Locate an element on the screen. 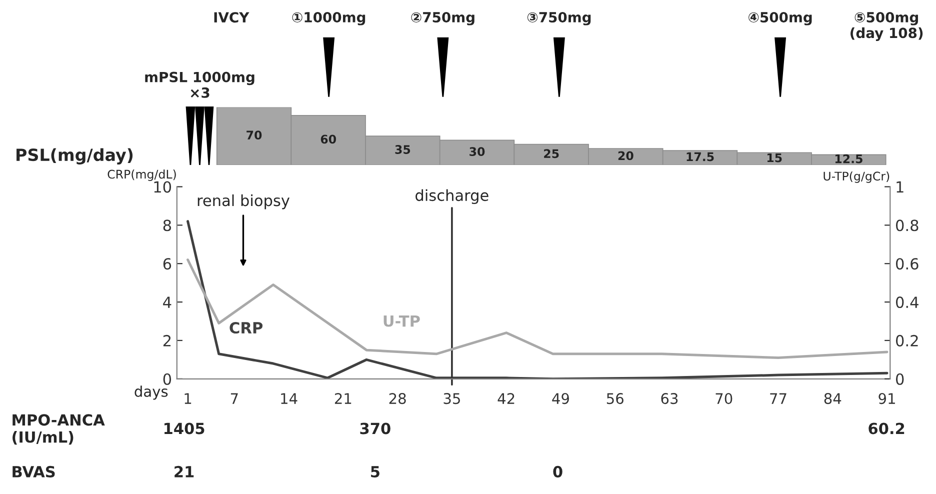 The width and height of the screenshot is (936, 494). text: ③750mg is located at coordinates (559, 19).